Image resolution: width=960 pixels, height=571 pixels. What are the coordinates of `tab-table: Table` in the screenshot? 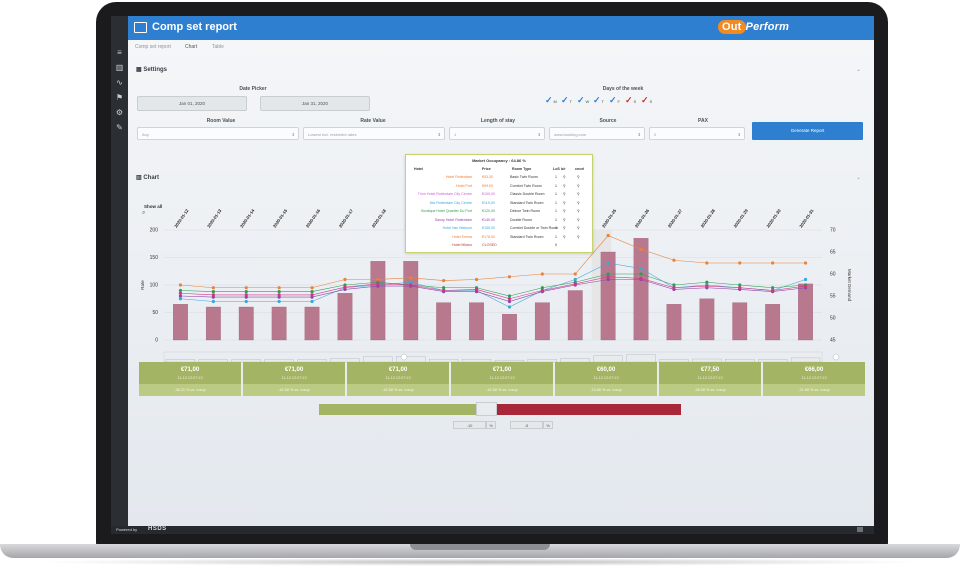 It's located at (218, 47).